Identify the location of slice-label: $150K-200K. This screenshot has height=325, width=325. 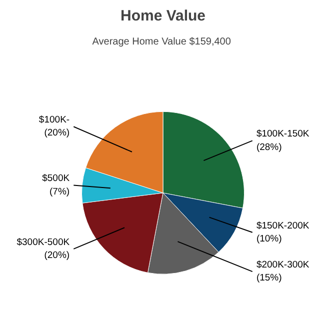
(283, 226).